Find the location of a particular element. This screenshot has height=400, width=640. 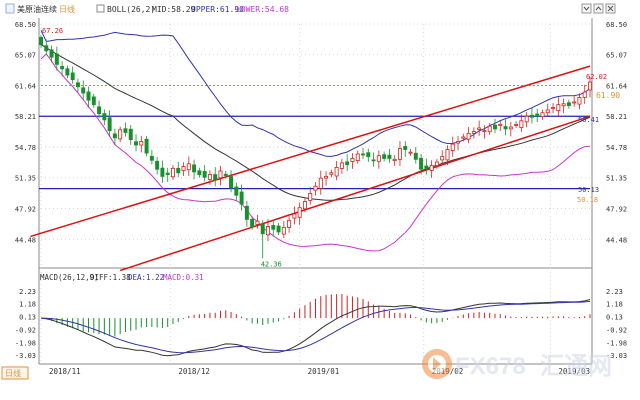

y-tick-label-right: 65.07 is located at coordinates (616, 56).